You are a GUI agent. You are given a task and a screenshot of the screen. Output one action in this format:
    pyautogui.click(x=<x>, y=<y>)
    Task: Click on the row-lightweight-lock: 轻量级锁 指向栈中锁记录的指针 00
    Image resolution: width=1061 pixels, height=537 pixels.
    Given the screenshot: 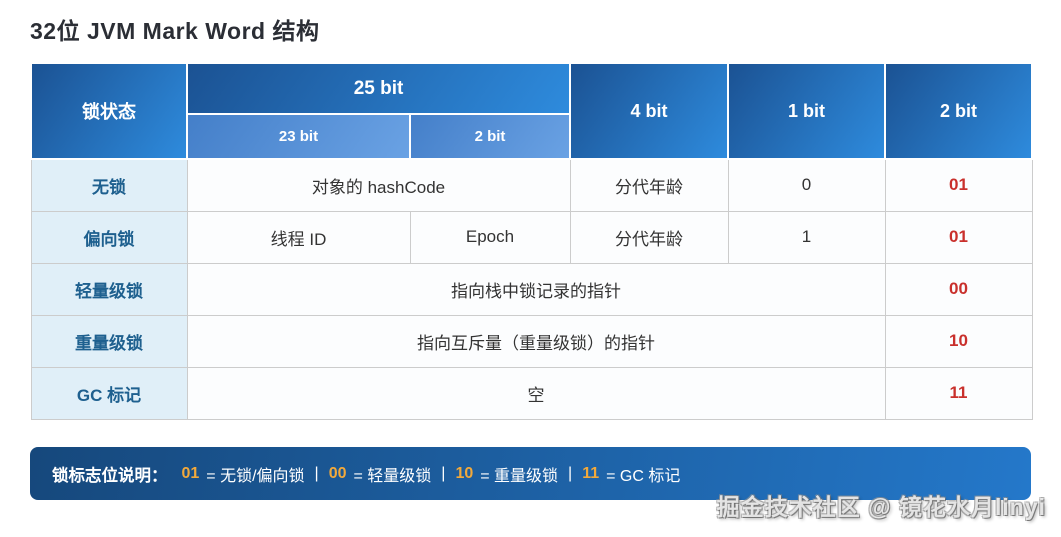 What is the action you would take?
    pyautogui.click(x=531, y=289)
    